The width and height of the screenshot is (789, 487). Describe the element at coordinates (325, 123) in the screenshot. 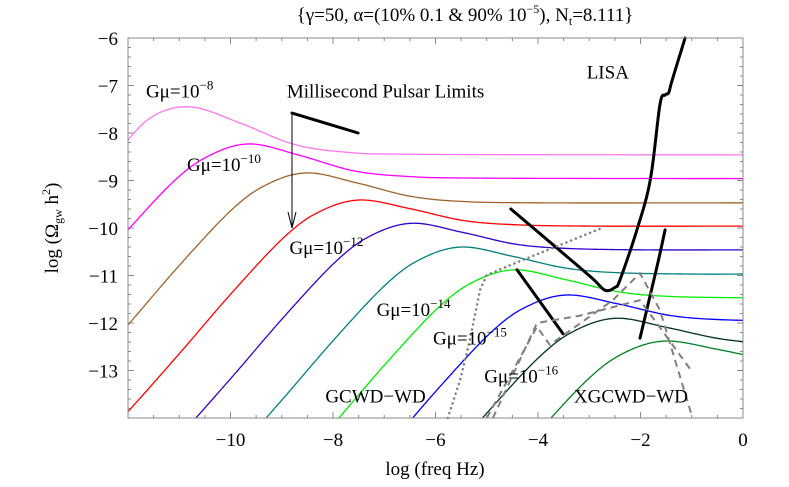

I see `pulsar-limit-curve` at that location.